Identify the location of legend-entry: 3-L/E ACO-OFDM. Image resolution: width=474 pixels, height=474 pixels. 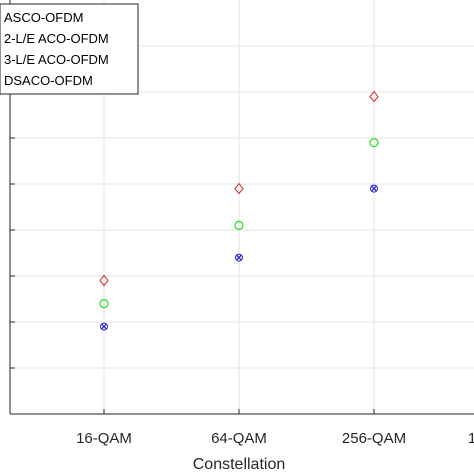
(56, 59).